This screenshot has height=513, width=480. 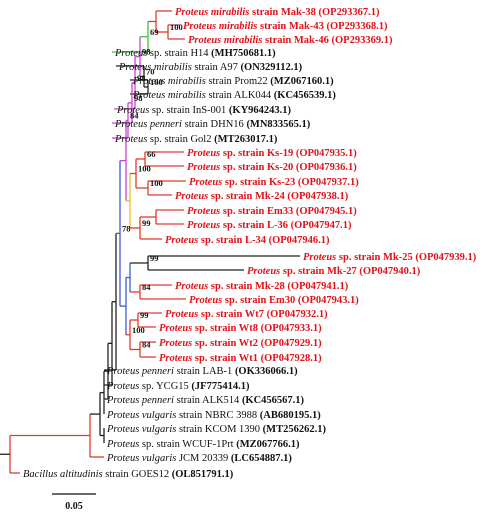 What do you see at coordinates (137, 474) in the screenshot?
I see `strain-name: strain GOES12` at bounding box center [137, 474].